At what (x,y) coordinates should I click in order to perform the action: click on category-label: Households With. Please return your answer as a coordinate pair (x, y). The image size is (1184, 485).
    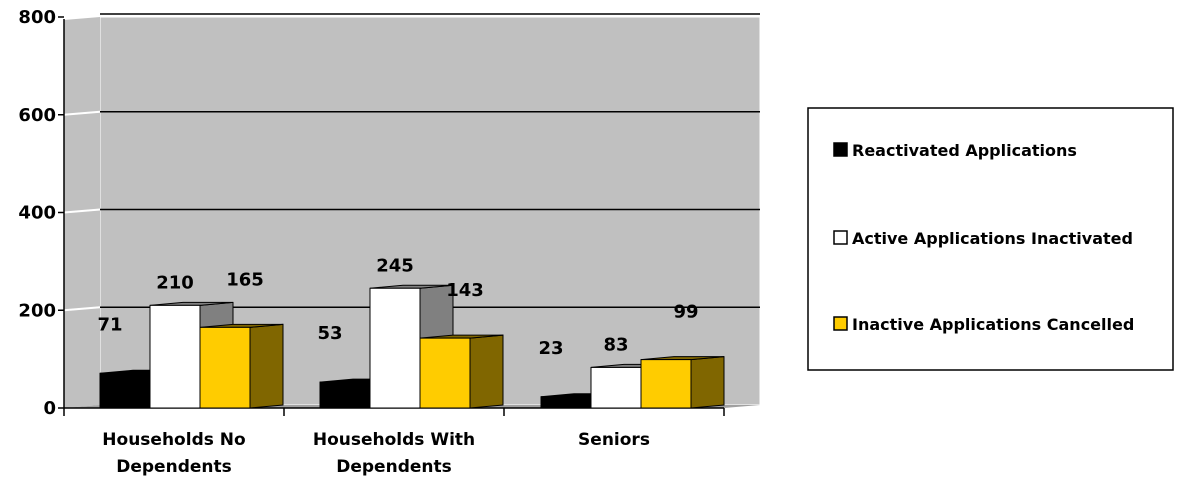
    Looking at the image, I should click on (394, 440).